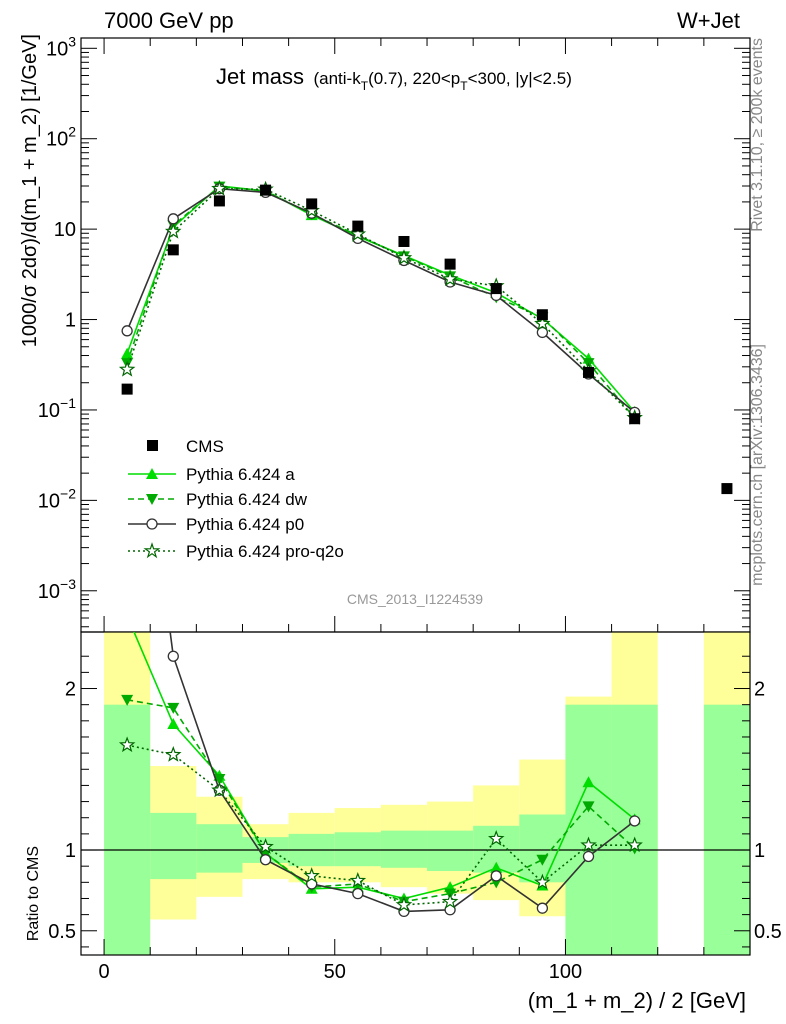 Image resolution: width=786 pixels, height=1024 pixels. I want to click on series-1-point, so click(127, 353).